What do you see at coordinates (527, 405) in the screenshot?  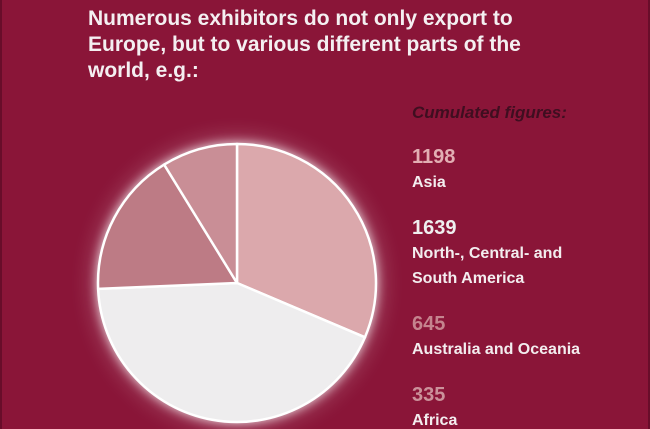 I see `legend-entry-africa: 335 Africa` at bounding box center [527, 405].